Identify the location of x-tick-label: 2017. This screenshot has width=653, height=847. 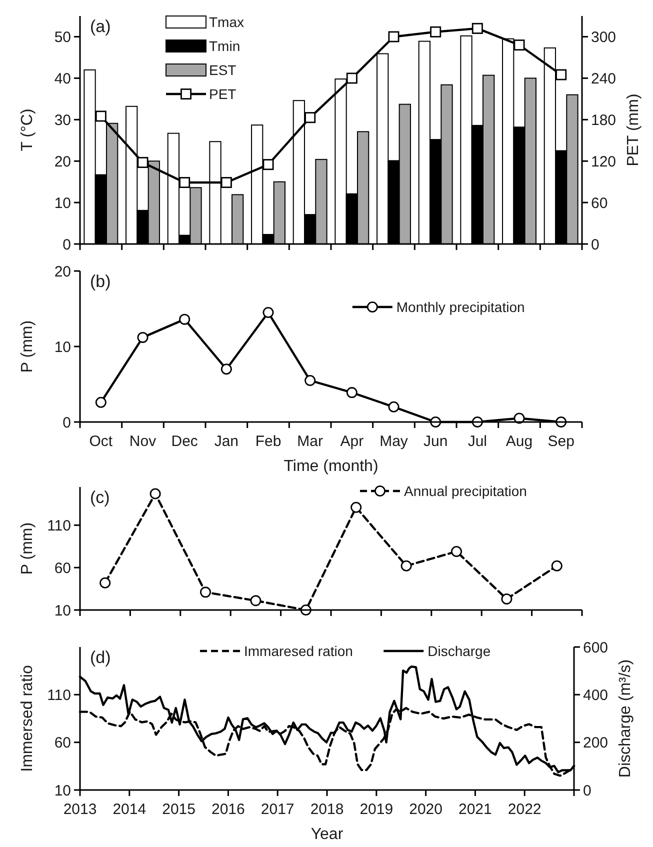
(277, 809).